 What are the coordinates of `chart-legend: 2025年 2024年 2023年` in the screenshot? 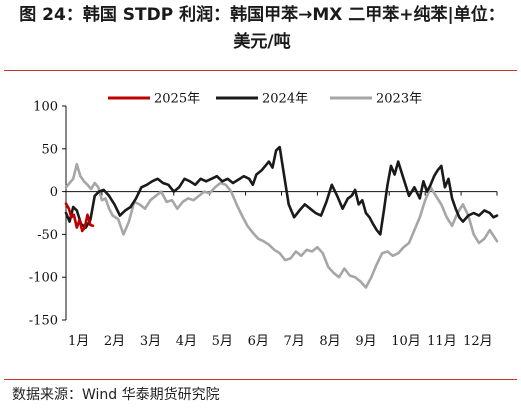 It's located at (265, 99).